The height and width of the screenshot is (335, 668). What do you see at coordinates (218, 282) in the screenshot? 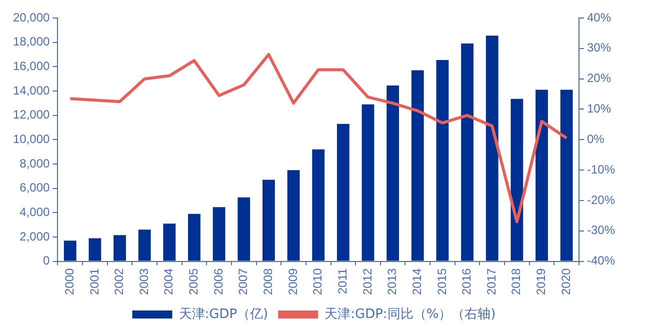
I see `x-tick-label: 2006` at bounding box center [218, 282].